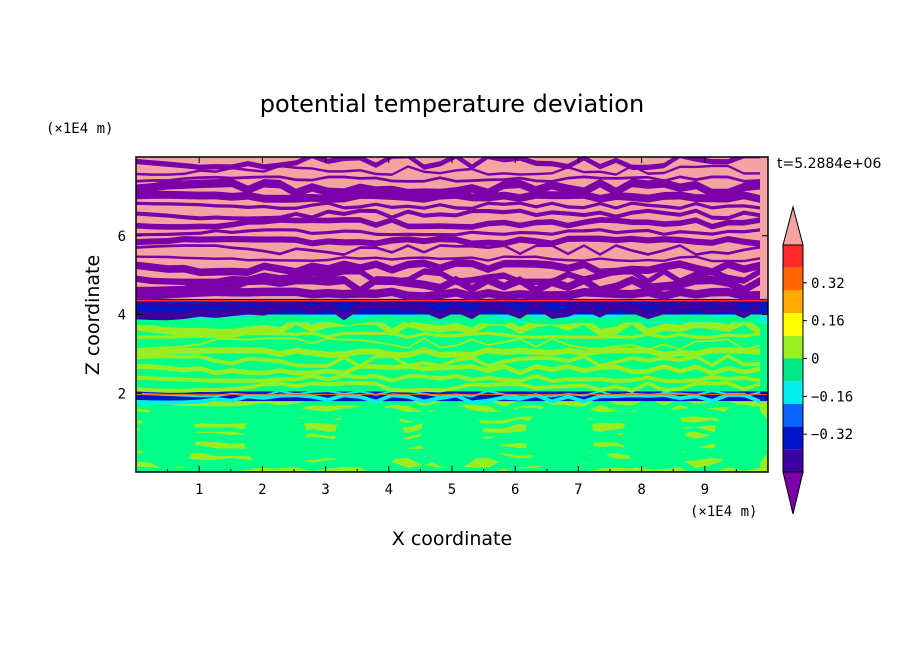  I want to click on x-tick-label: 7, so click(578, 490).